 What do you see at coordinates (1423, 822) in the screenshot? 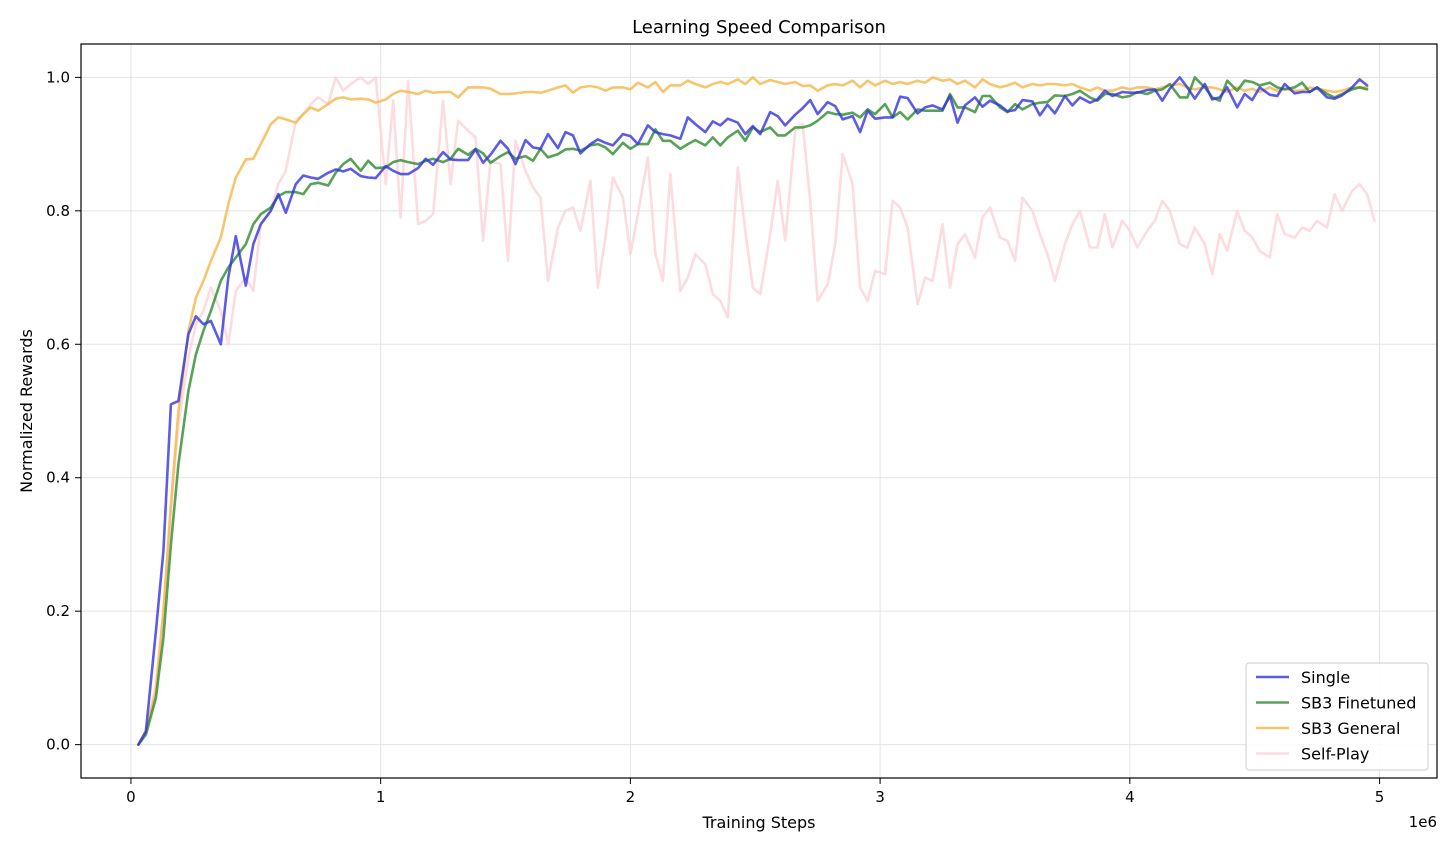
I see `x-axis-offset-label: 1e6` at bounding box center [1423, 822].